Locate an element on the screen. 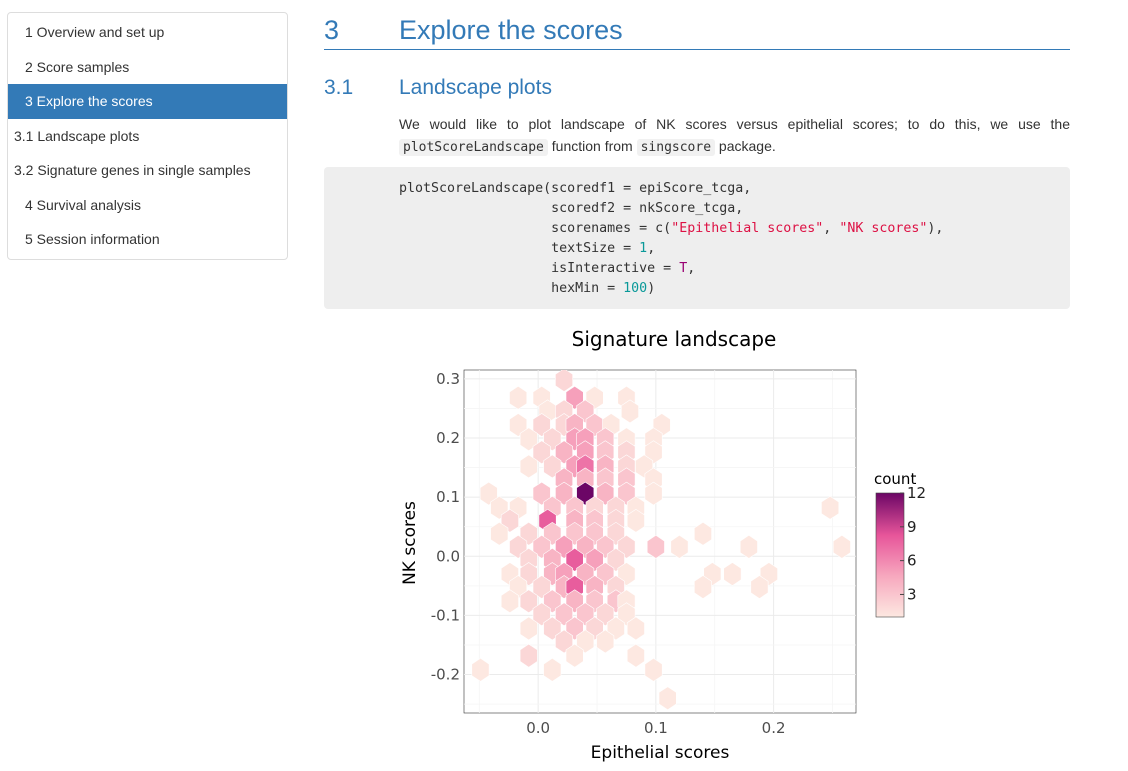  legend-tick-label: 9 is located at coordinates (912, 527).